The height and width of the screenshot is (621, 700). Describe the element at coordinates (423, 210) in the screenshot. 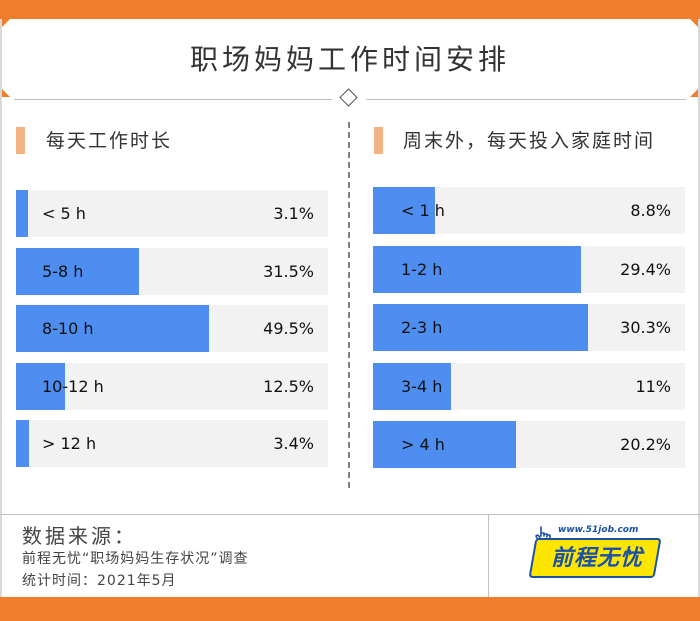

I see `category-label: < 1 h` at that location.